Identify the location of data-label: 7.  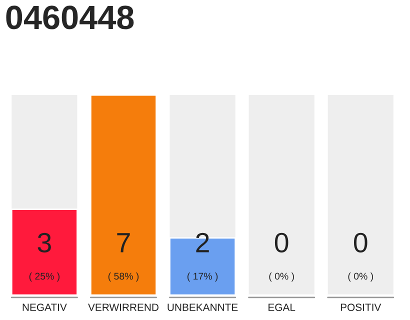
(123, 242).